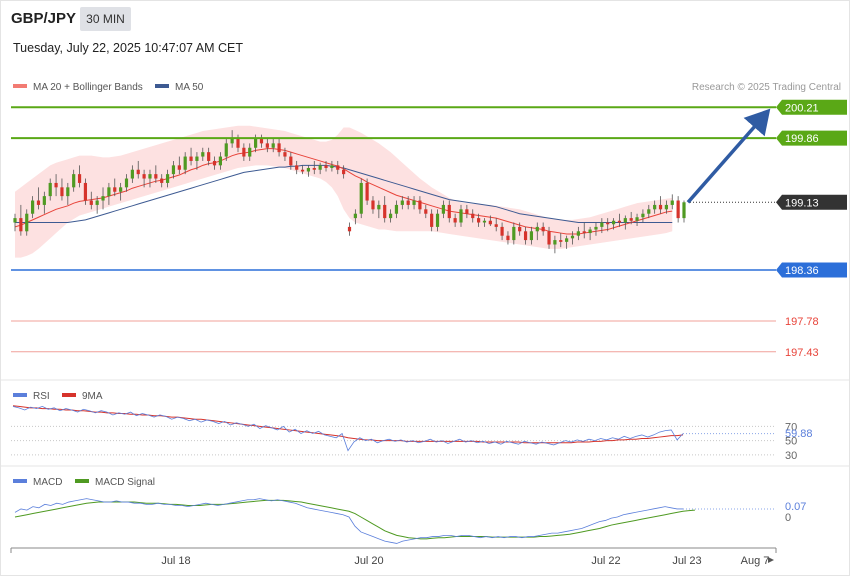 This screenshot has height=576, width=850. I want to click on price-level-support: 198.36, so click(429, 270).